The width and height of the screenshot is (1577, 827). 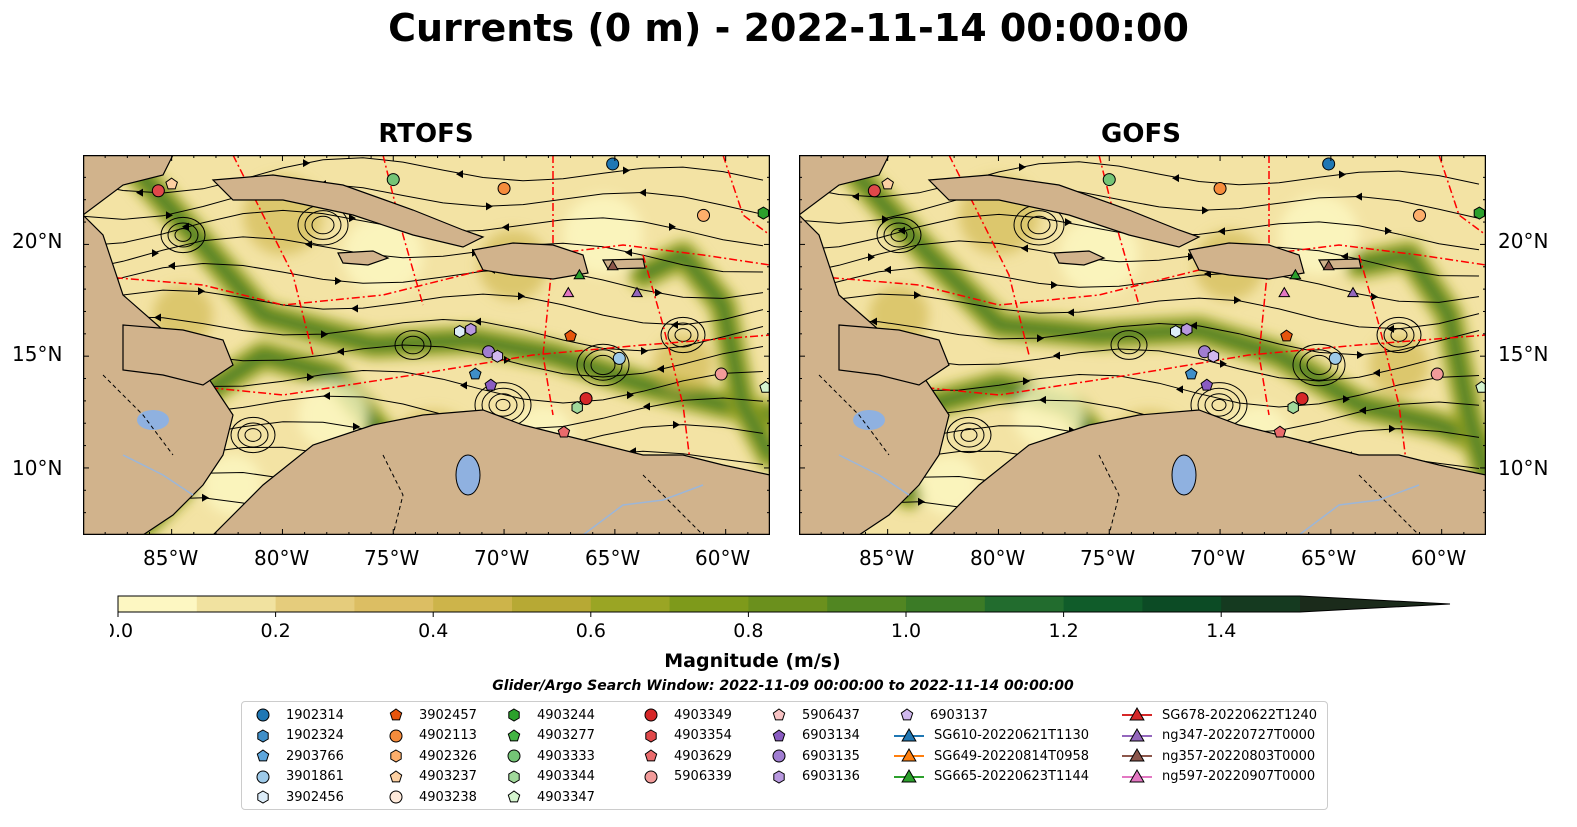 I want to click on legend-item: 4903237, so click(x=430, y=777).